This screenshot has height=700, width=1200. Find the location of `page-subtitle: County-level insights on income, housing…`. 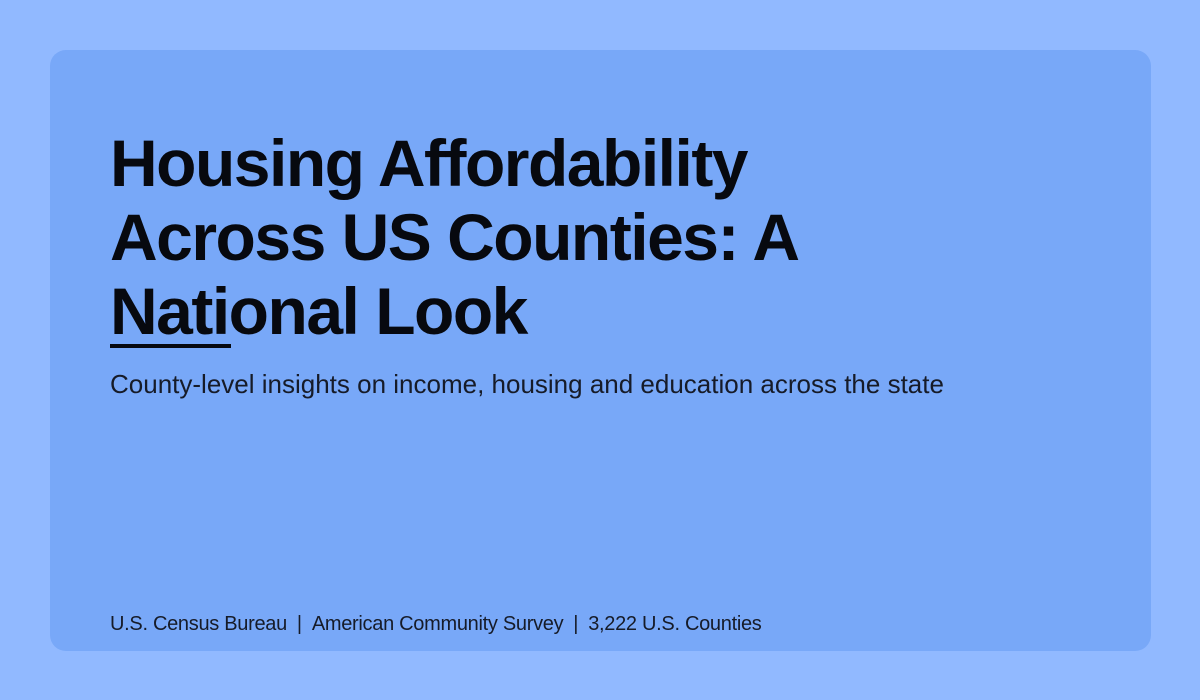

page-subtitle: County-level insights on income, housing… is located at coordinates (527, 384).